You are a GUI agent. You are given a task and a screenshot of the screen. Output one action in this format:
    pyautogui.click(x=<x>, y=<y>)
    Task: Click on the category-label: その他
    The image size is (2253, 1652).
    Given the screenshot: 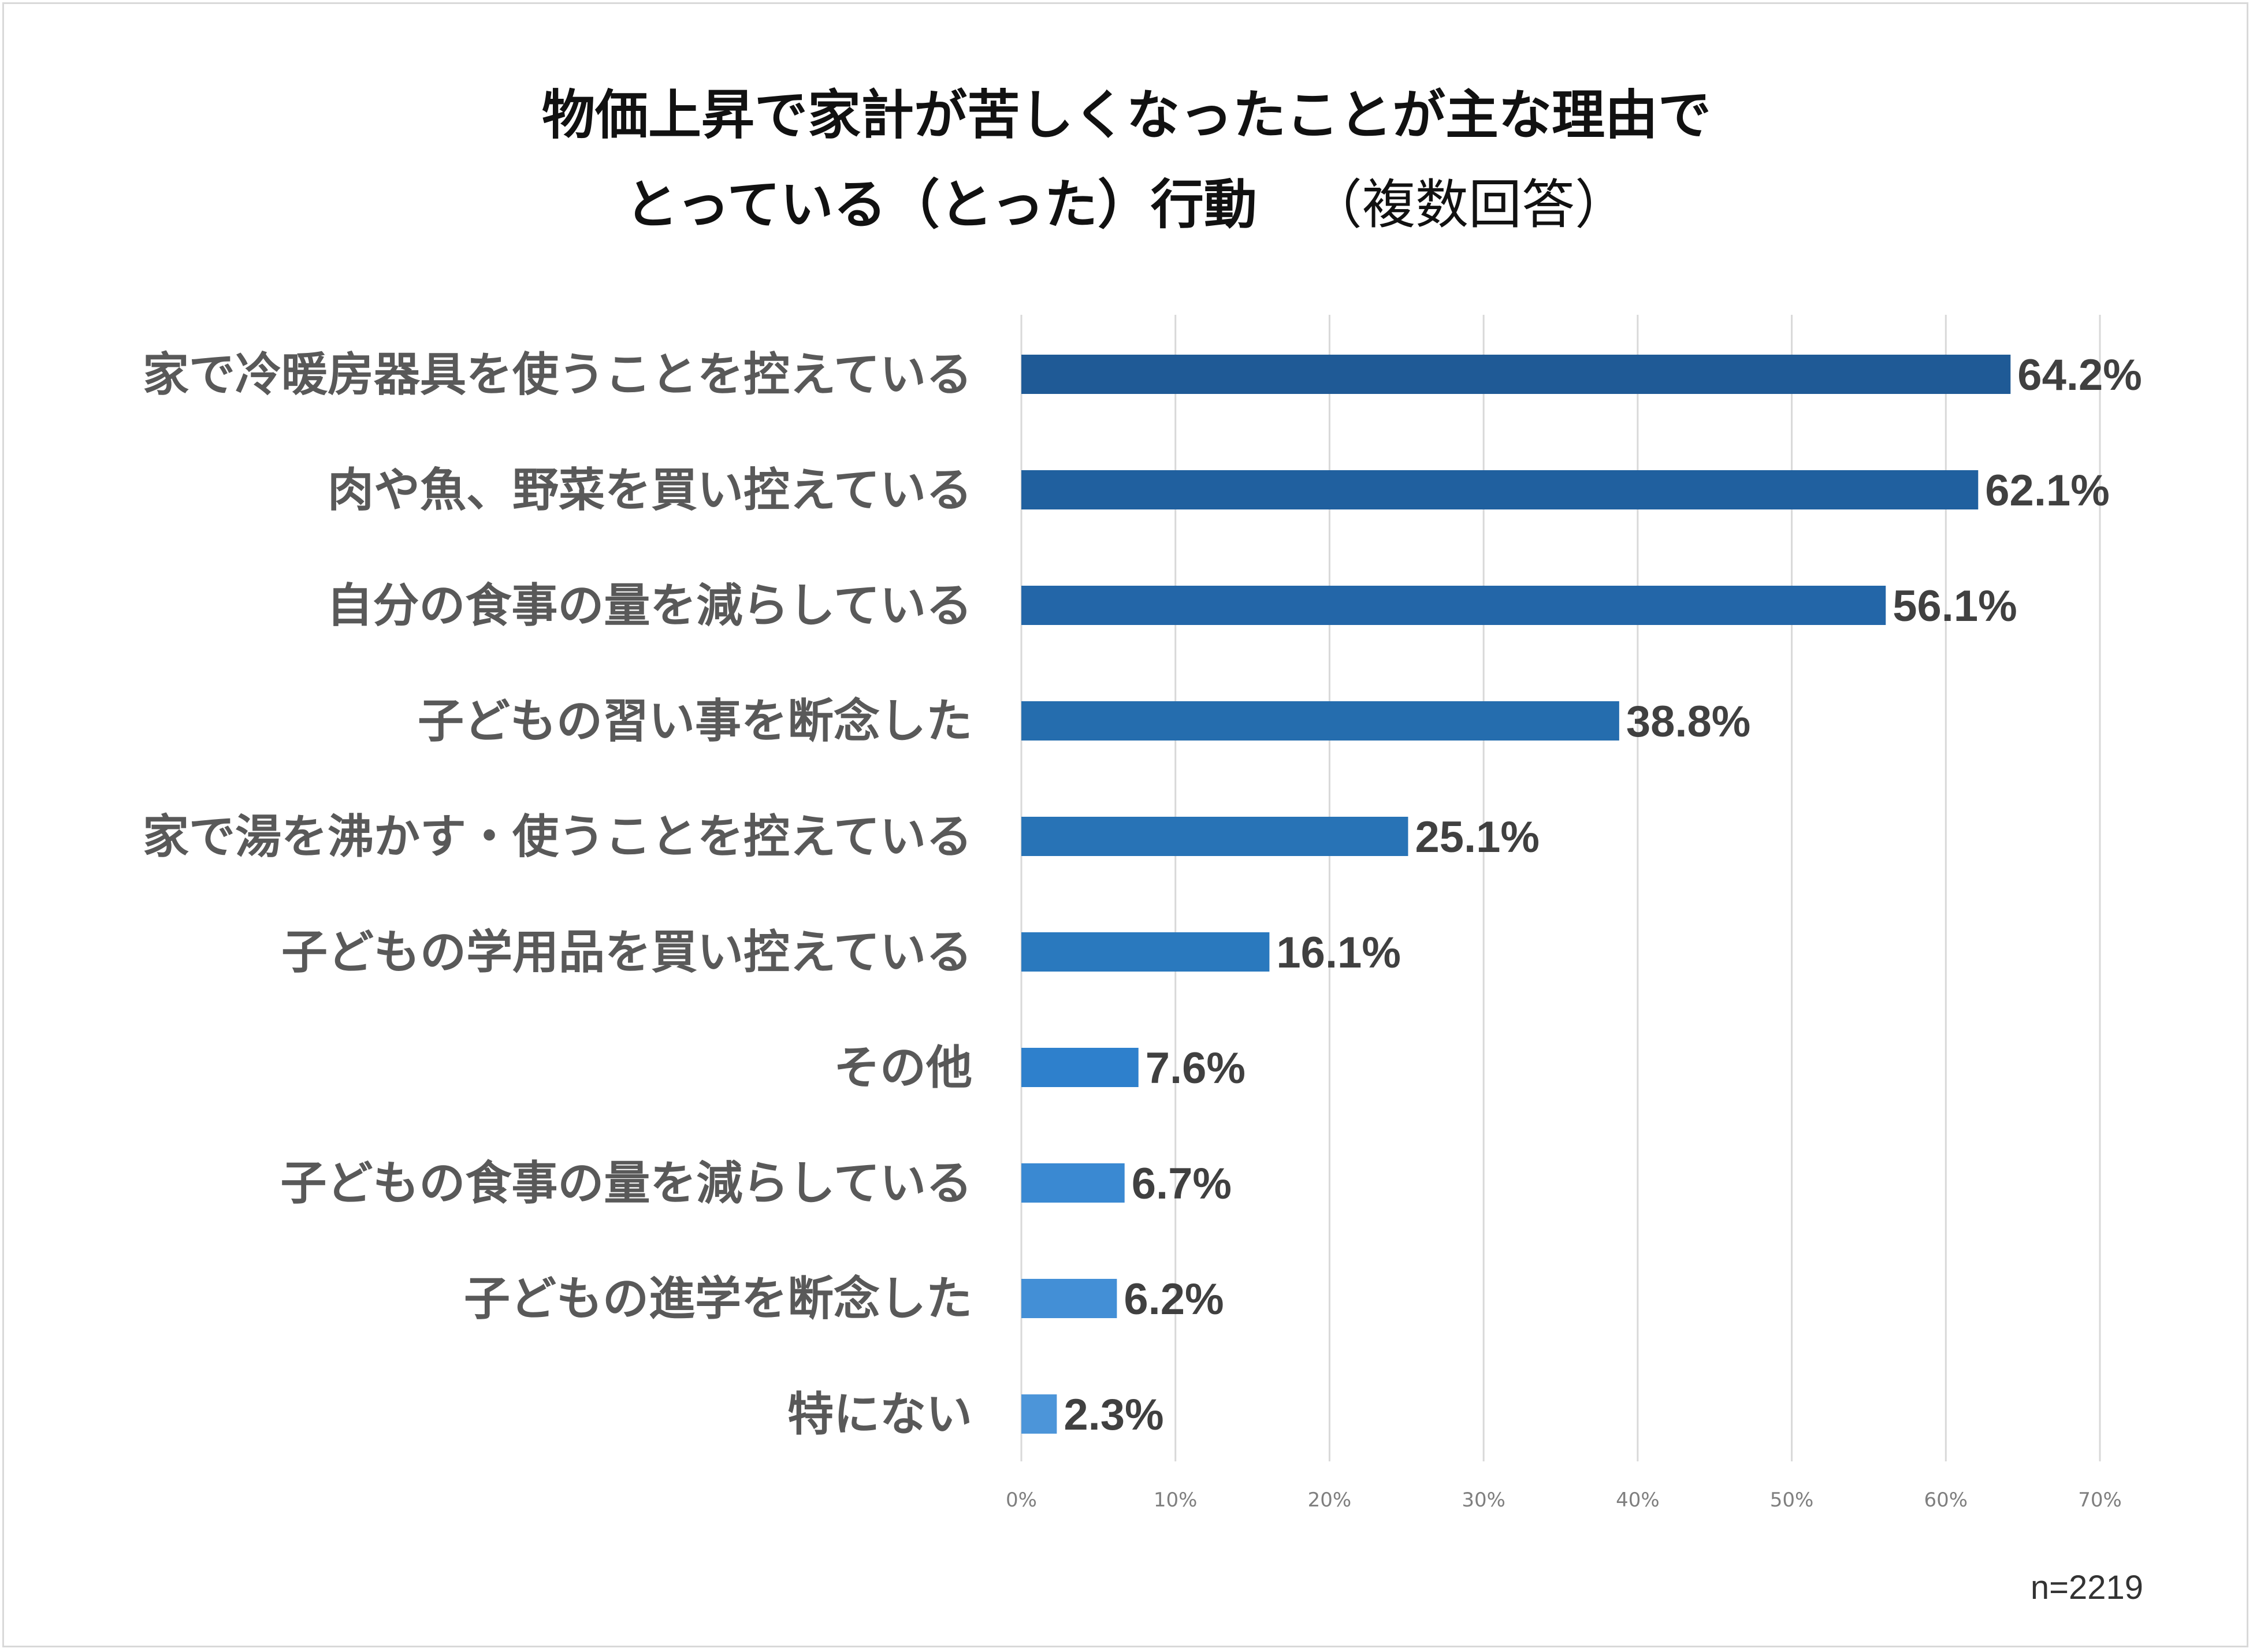 What is the action you would take?
    pyautogui.click(x=903, y=1068)
    